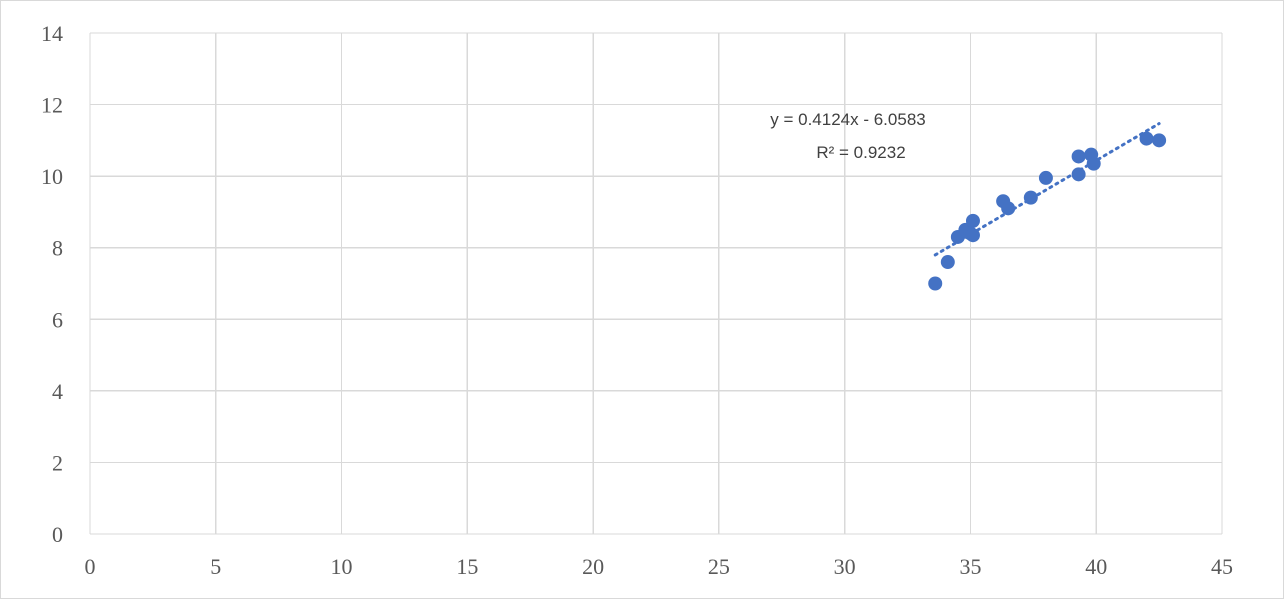 This screenshot has height=599, width=1284. What do you see at coordinates (593, 566) in the screenshot?
I see `x-tick-label: 20` at bounding box center [593, 566].